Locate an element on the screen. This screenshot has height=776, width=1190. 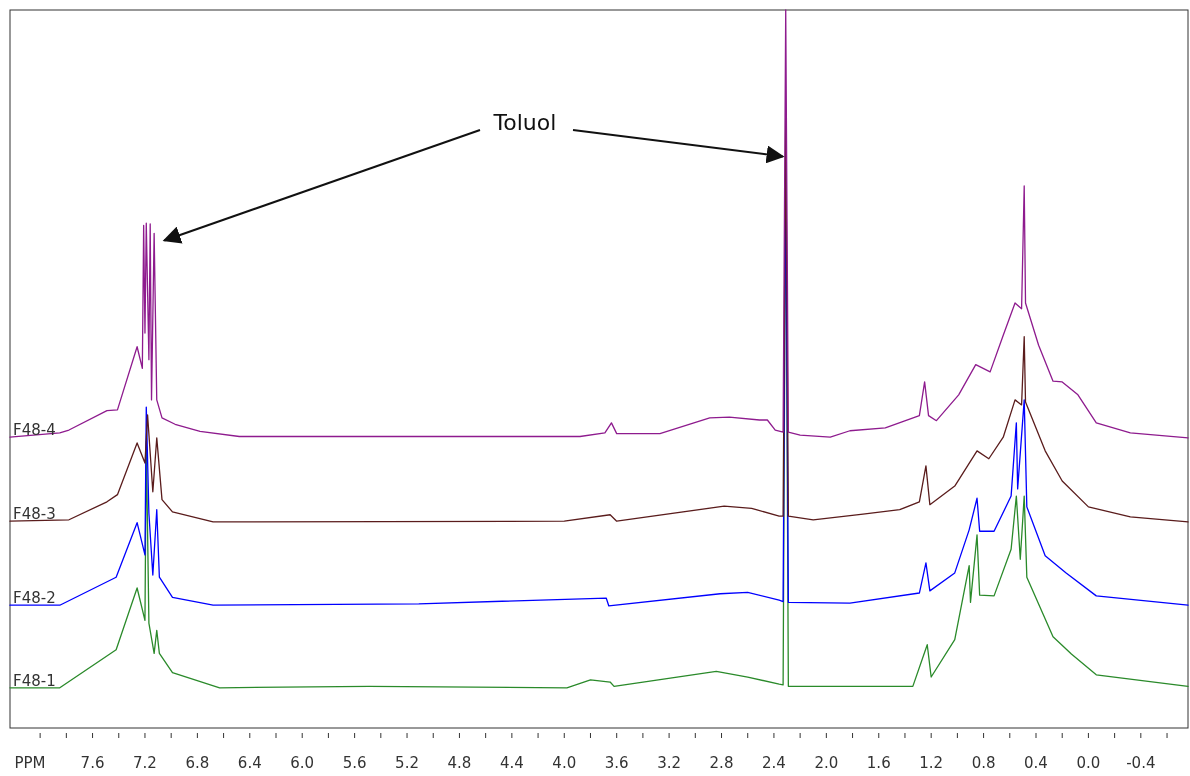
x-tick-label: 7.6 is located at coordinates (92, 763).